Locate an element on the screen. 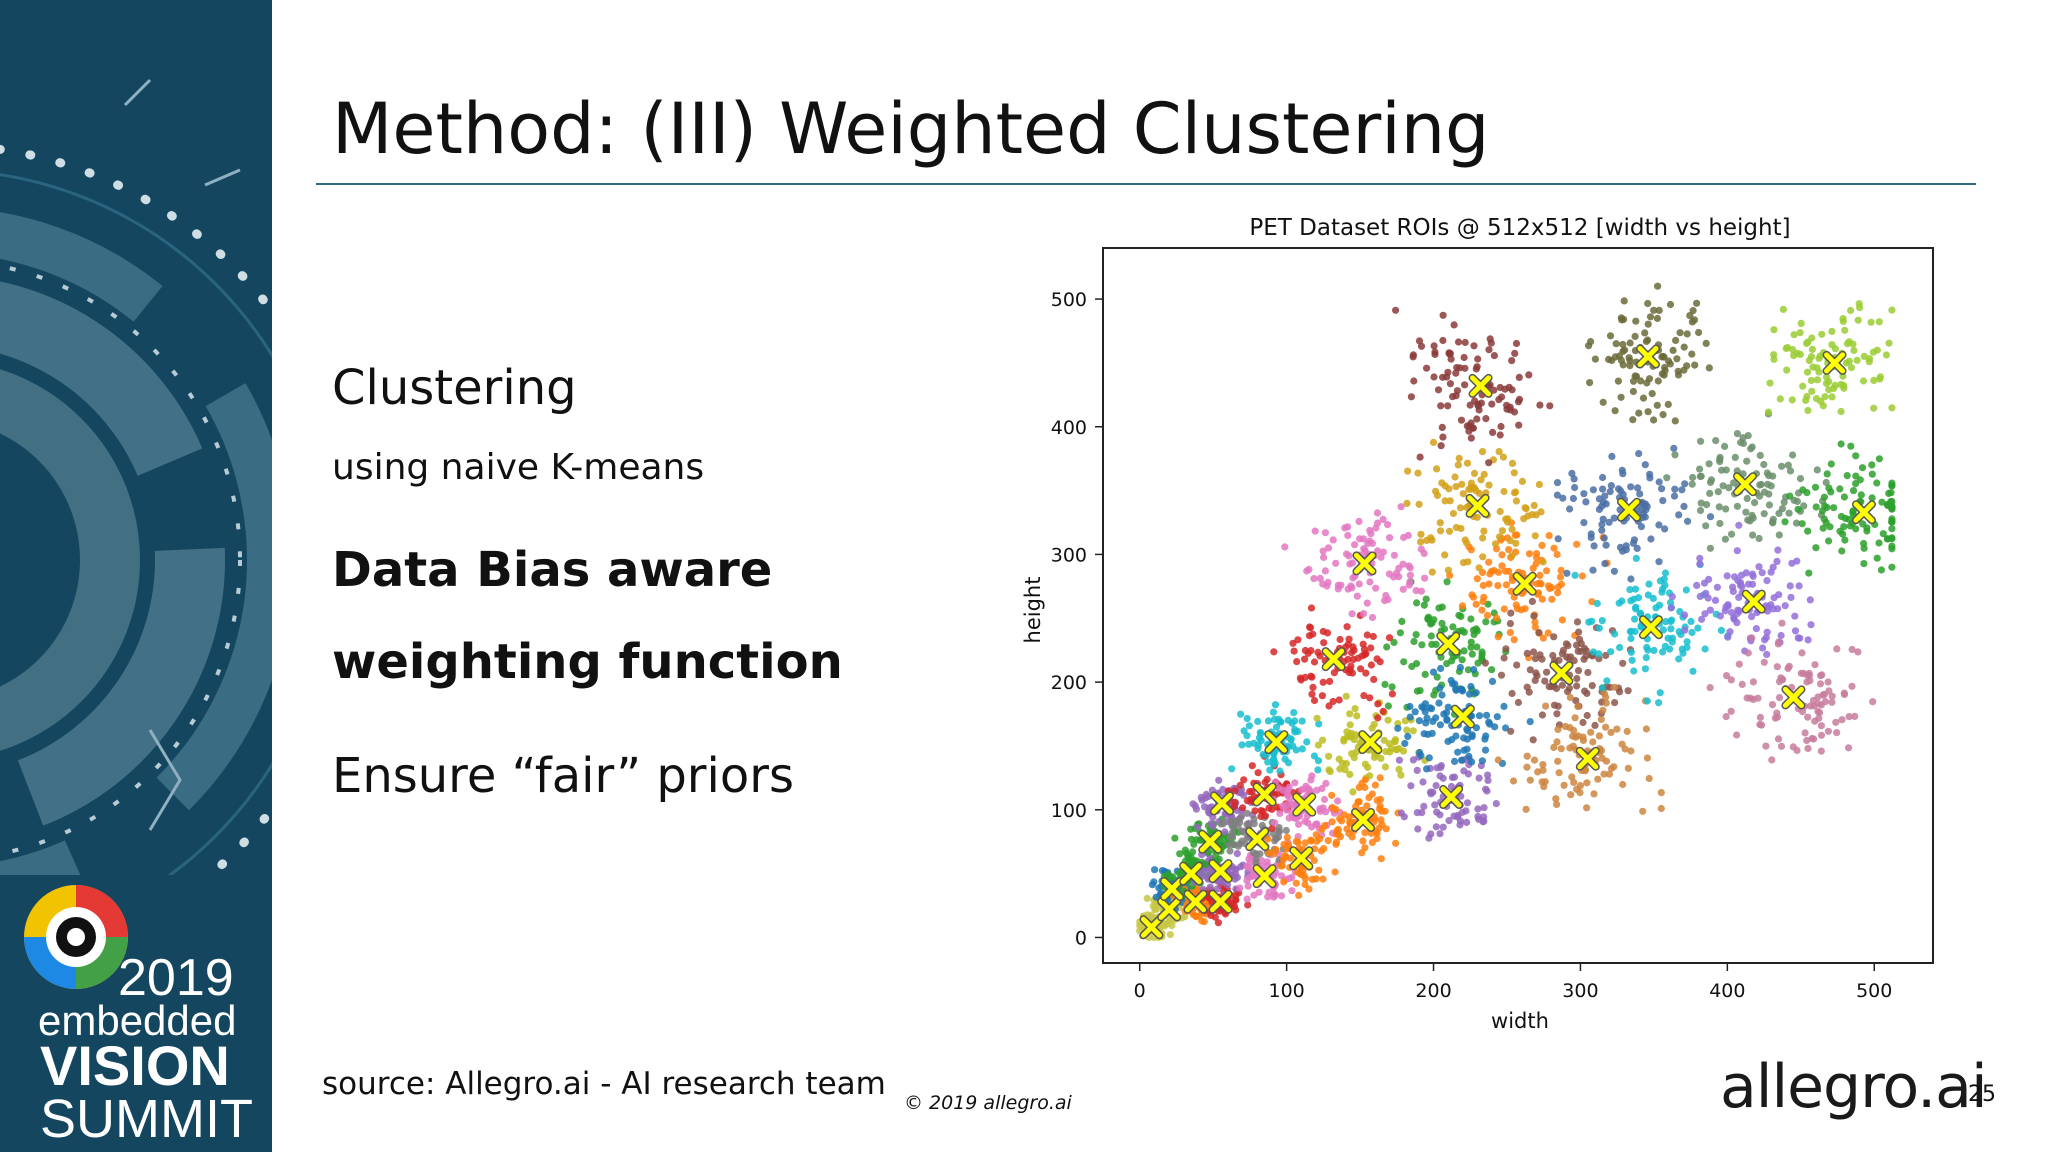 Image resolution: width=2048 pixels, height=1152 pixels. bullet-kmeans: using naive K-means is located at coordinates (518, 467).